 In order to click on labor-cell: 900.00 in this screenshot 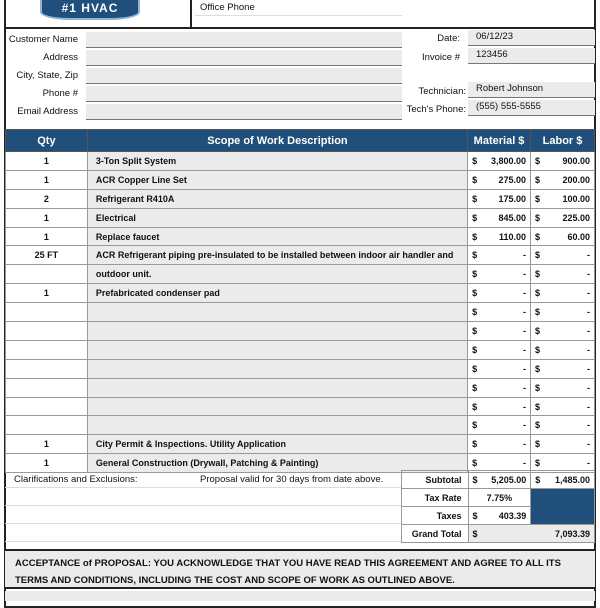, I will do `click(576, 160)`.